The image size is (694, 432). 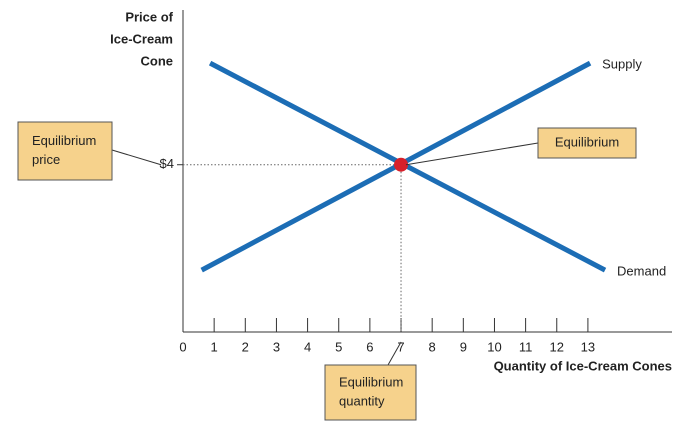 I want to click on series-label: Demand, so click(x=641, y=271).